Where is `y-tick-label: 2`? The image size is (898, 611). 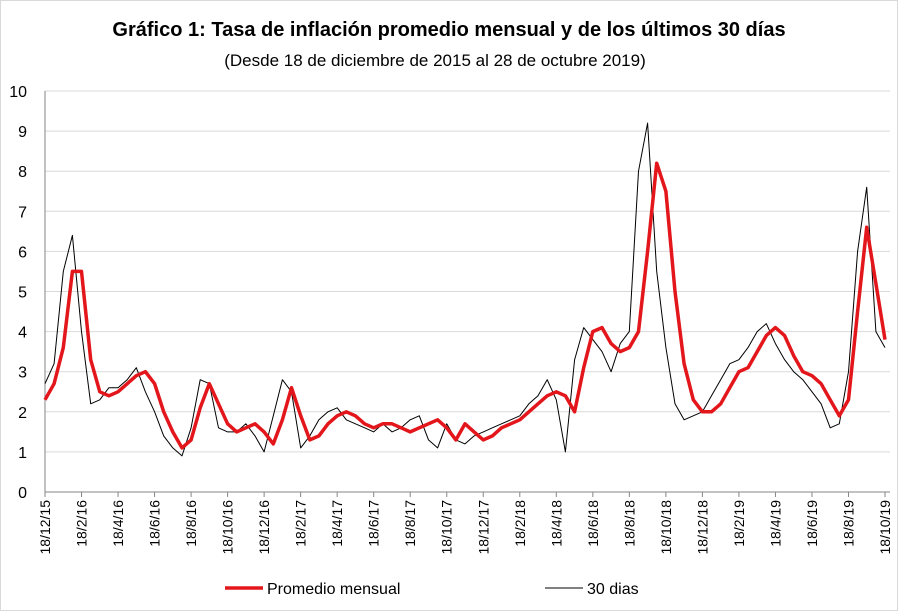 y-tick-label: 2 is located at coordinates (22, 413).